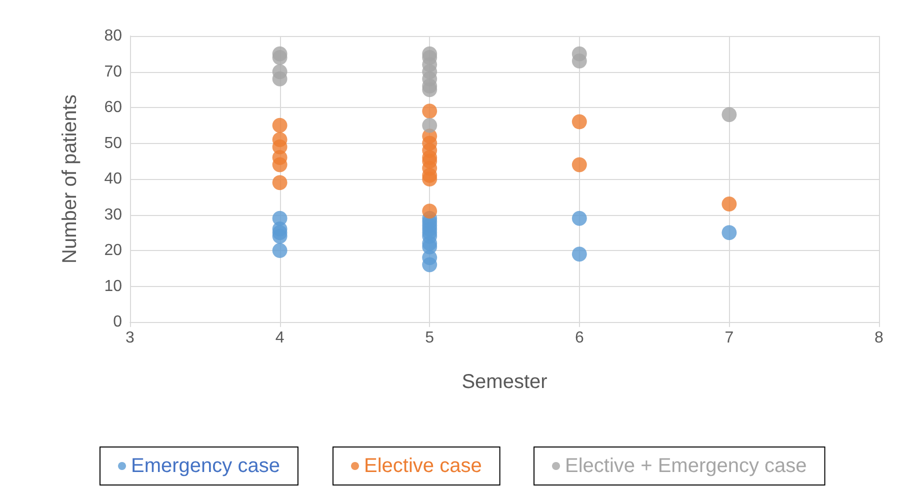 The image size is (901, 497). What do you see at coordinates (113, 107) in the screenshot?
I see `y-tick-label: 60` at bounding box center [113, 107].